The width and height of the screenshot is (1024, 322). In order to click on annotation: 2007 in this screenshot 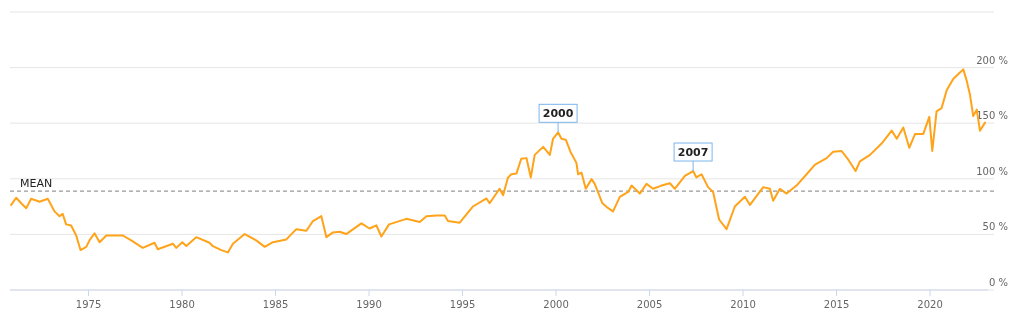, I will do `click(693, 153)`.